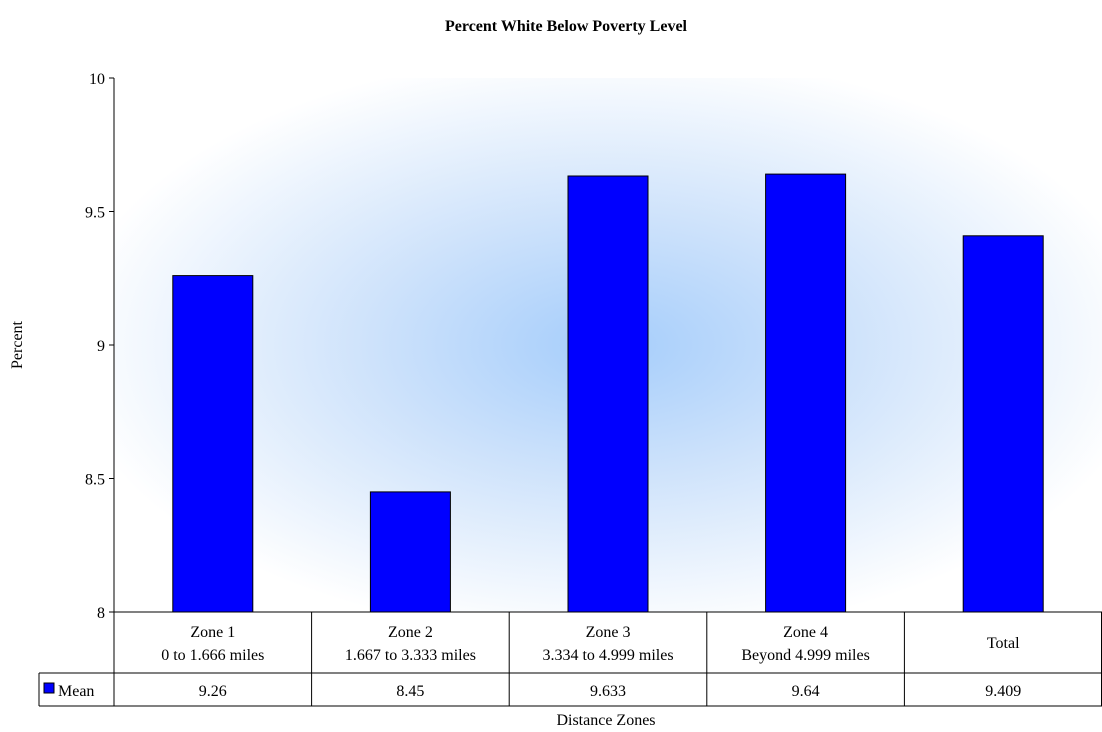 The width and height of the screenshot is (1102, 732). What do you see at coordinates (607, 655) in the screenshot?
I see `category-label-range: 3.334 to 4.999 miles` at bounding box center [607, 655].